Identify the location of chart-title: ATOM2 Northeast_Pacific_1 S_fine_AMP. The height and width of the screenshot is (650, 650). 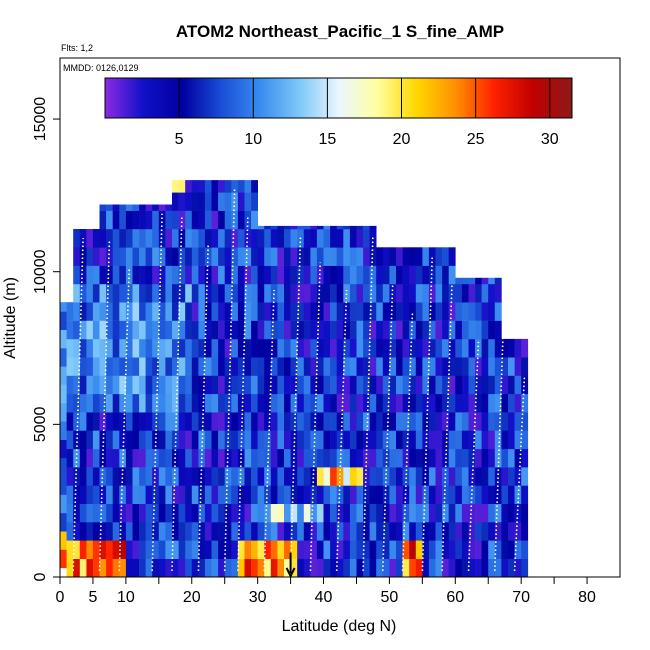
(340, 31).